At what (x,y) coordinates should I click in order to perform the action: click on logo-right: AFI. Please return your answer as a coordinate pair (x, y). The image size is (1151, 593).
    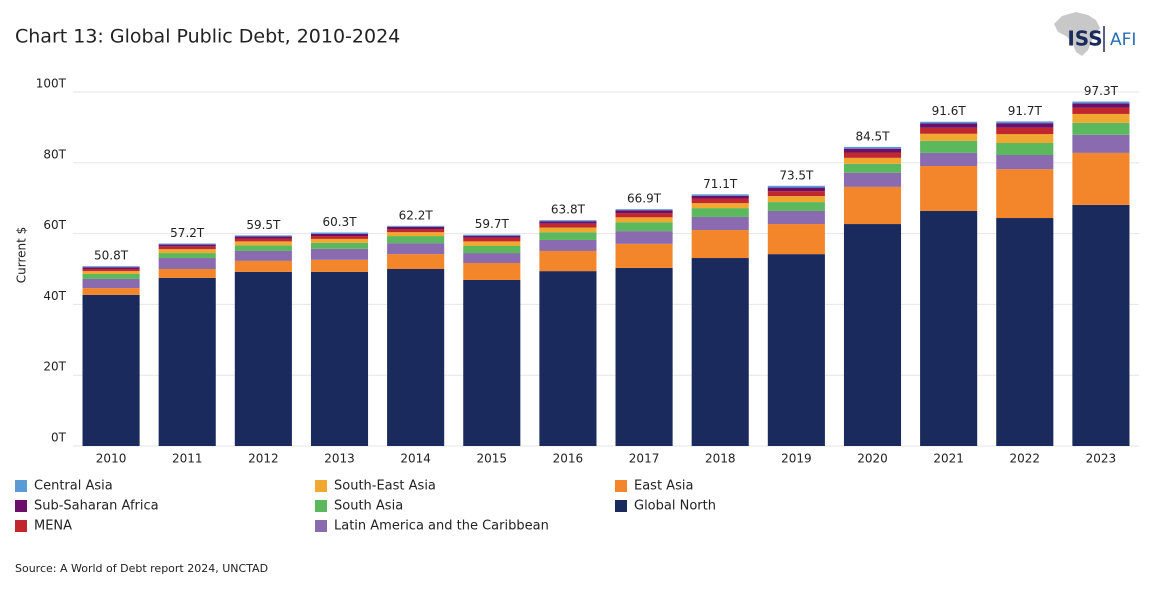
    Looking at the image, I should click on (1123, 40).